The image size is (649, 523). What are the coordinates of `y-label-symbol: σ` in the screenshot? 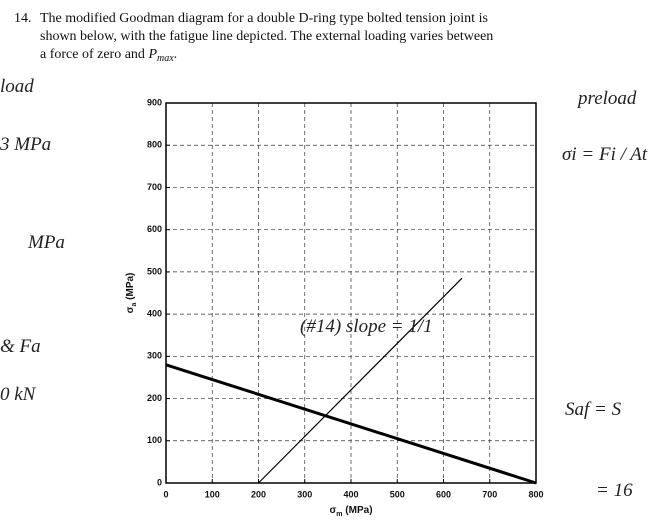 It's located at (130, 309).